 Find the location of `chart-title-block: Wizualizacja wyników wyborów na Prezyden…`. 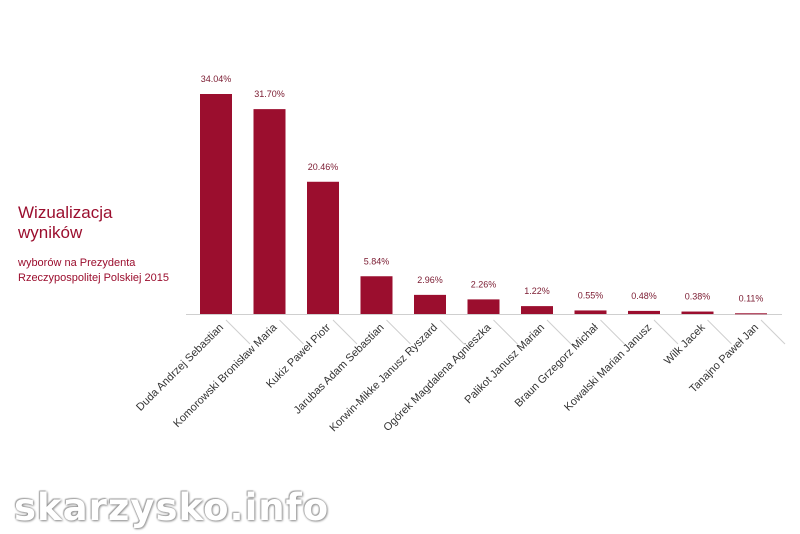

chart-title-block: Wizualizacja wyników wyborów na Prezyden… is located at coordinates (103, 244).